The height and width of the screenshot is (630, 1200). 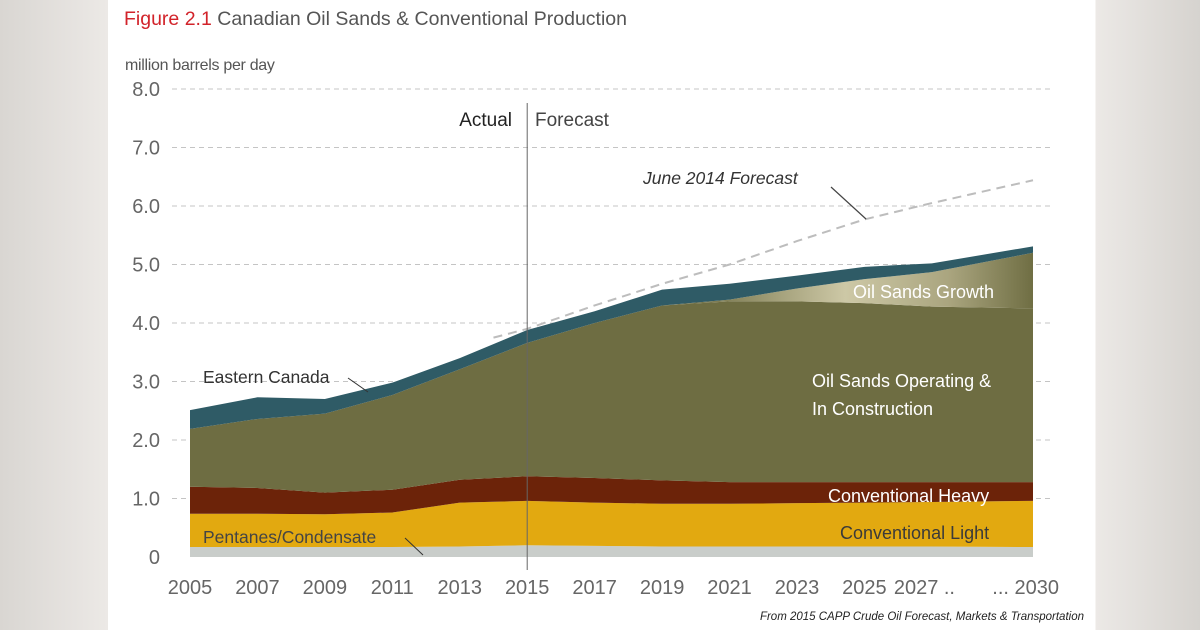 What do you see at coordinates (200, 65) in the screenshot?
I see `y-axis-label: million barrels per day` at bounding box center [200, 65].